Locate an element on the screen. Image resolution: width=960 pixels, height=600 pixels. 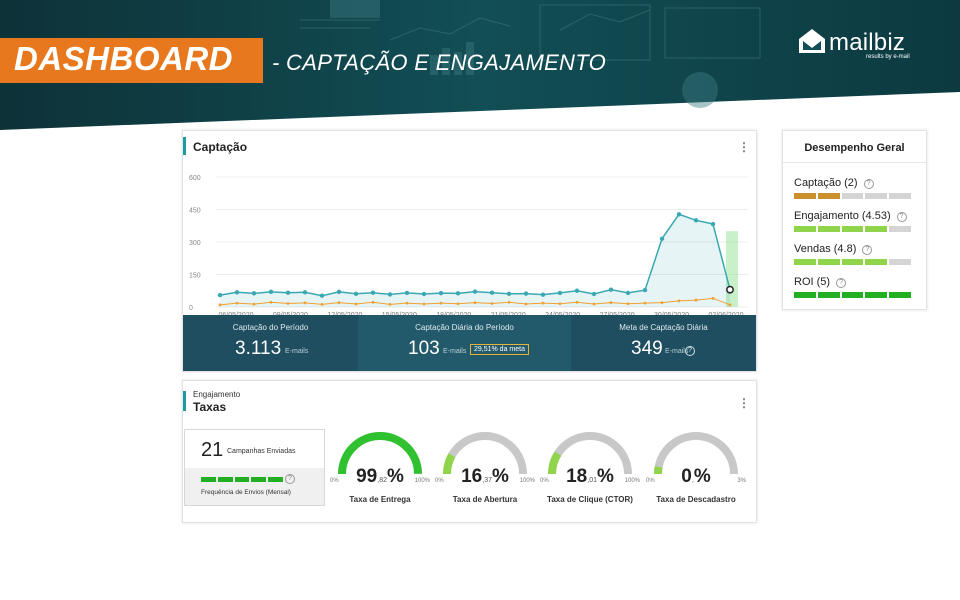
gauge-label: Taxa de Abertura is located at coordinates (485, 499).